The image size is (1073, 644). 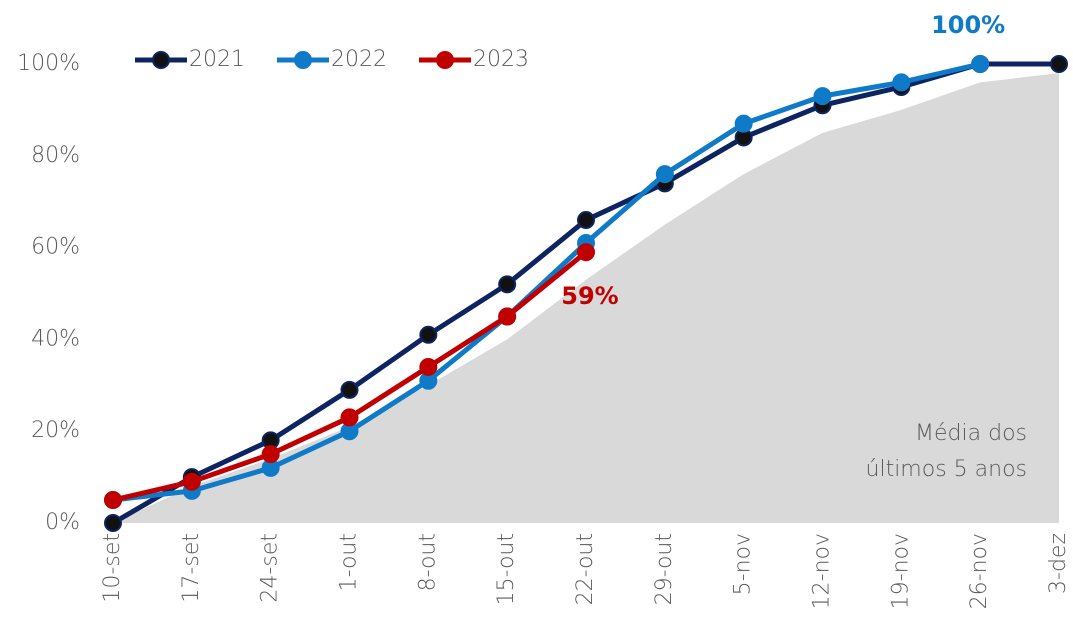 I want to click on y-tick-label: 40%, so click(x=55, y=338).